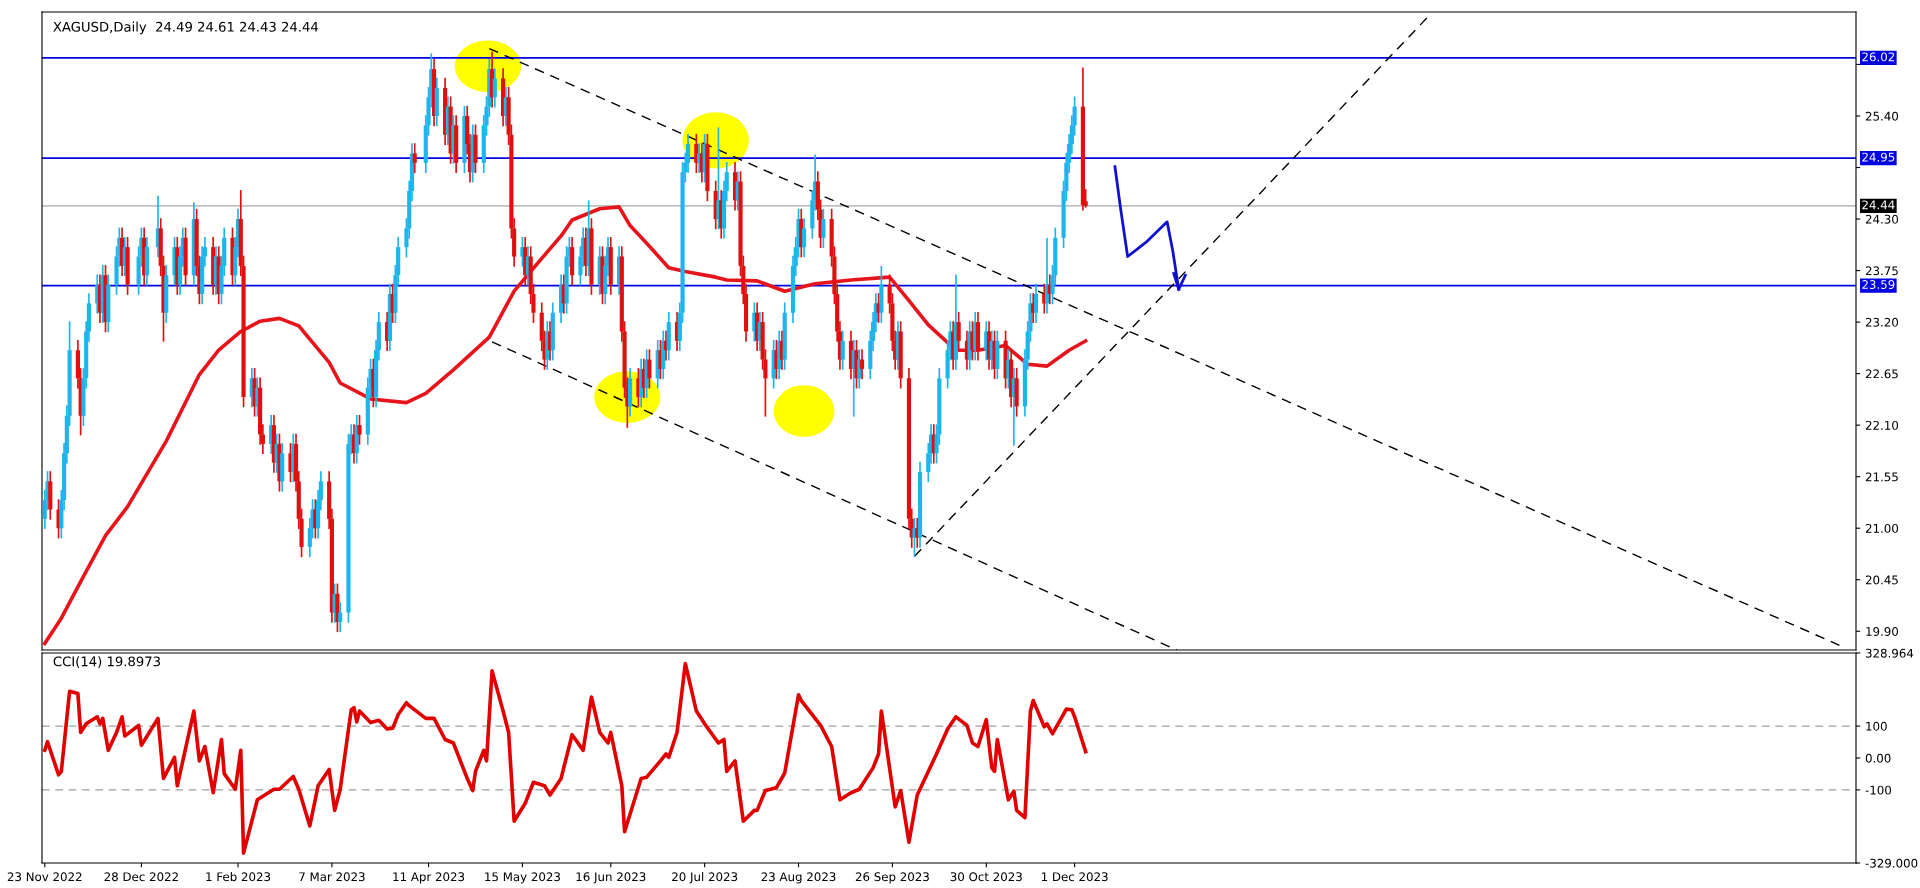  I want to click on y-tick-label: 22.65, so click(1881, 374).